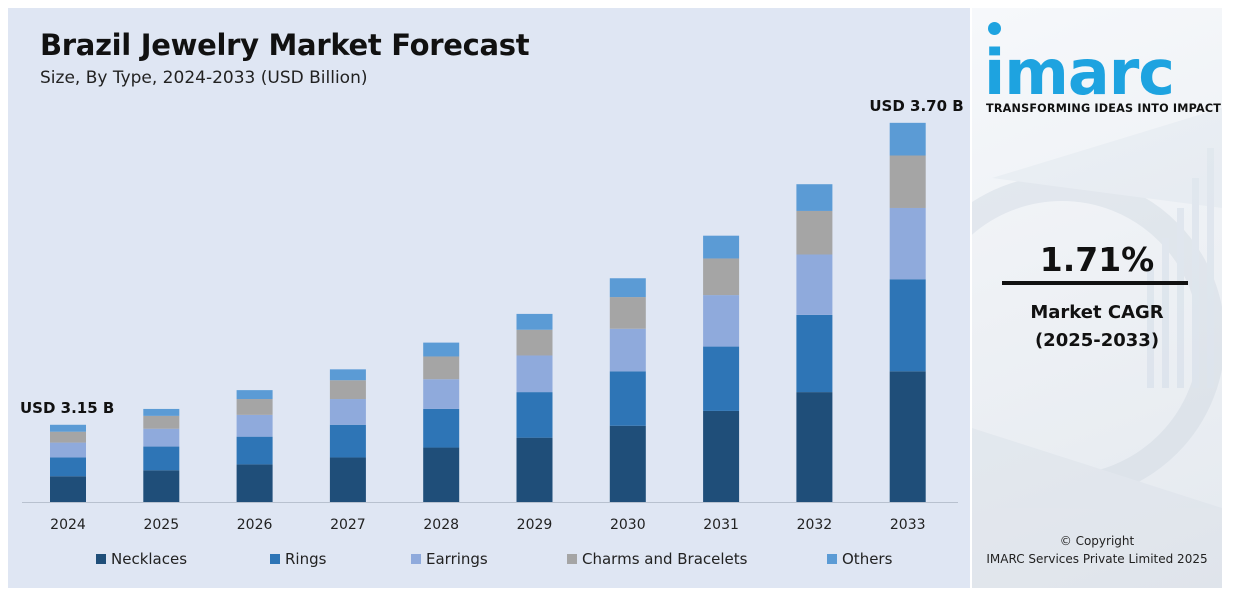 The height and width of the screenshot is (597, 1238). I want to click on legend-label: Others, so click(867, 559).